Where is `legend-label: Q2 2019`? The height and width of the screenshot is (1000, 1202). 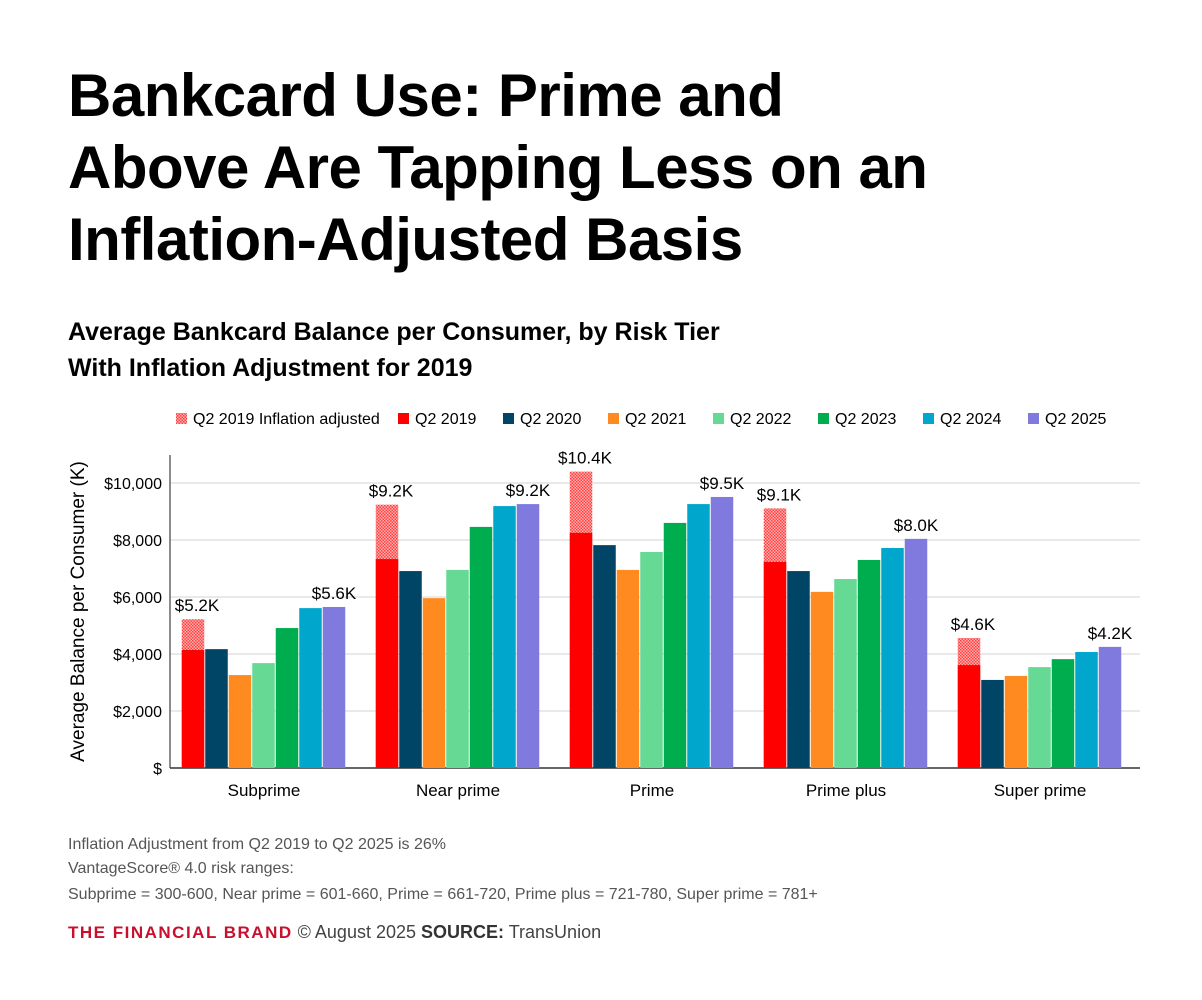
legend-label: Q2 2019 is located at coordinates (445, 419).